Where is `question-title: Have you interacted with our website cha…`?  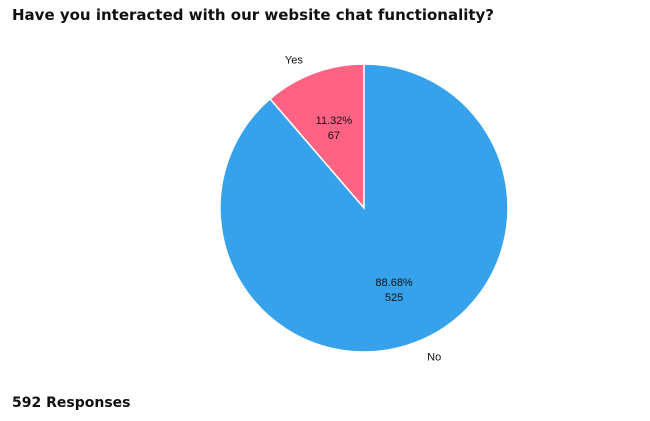
question-title: Have you interacted with our website cha… is located at coordinates (253, 15).